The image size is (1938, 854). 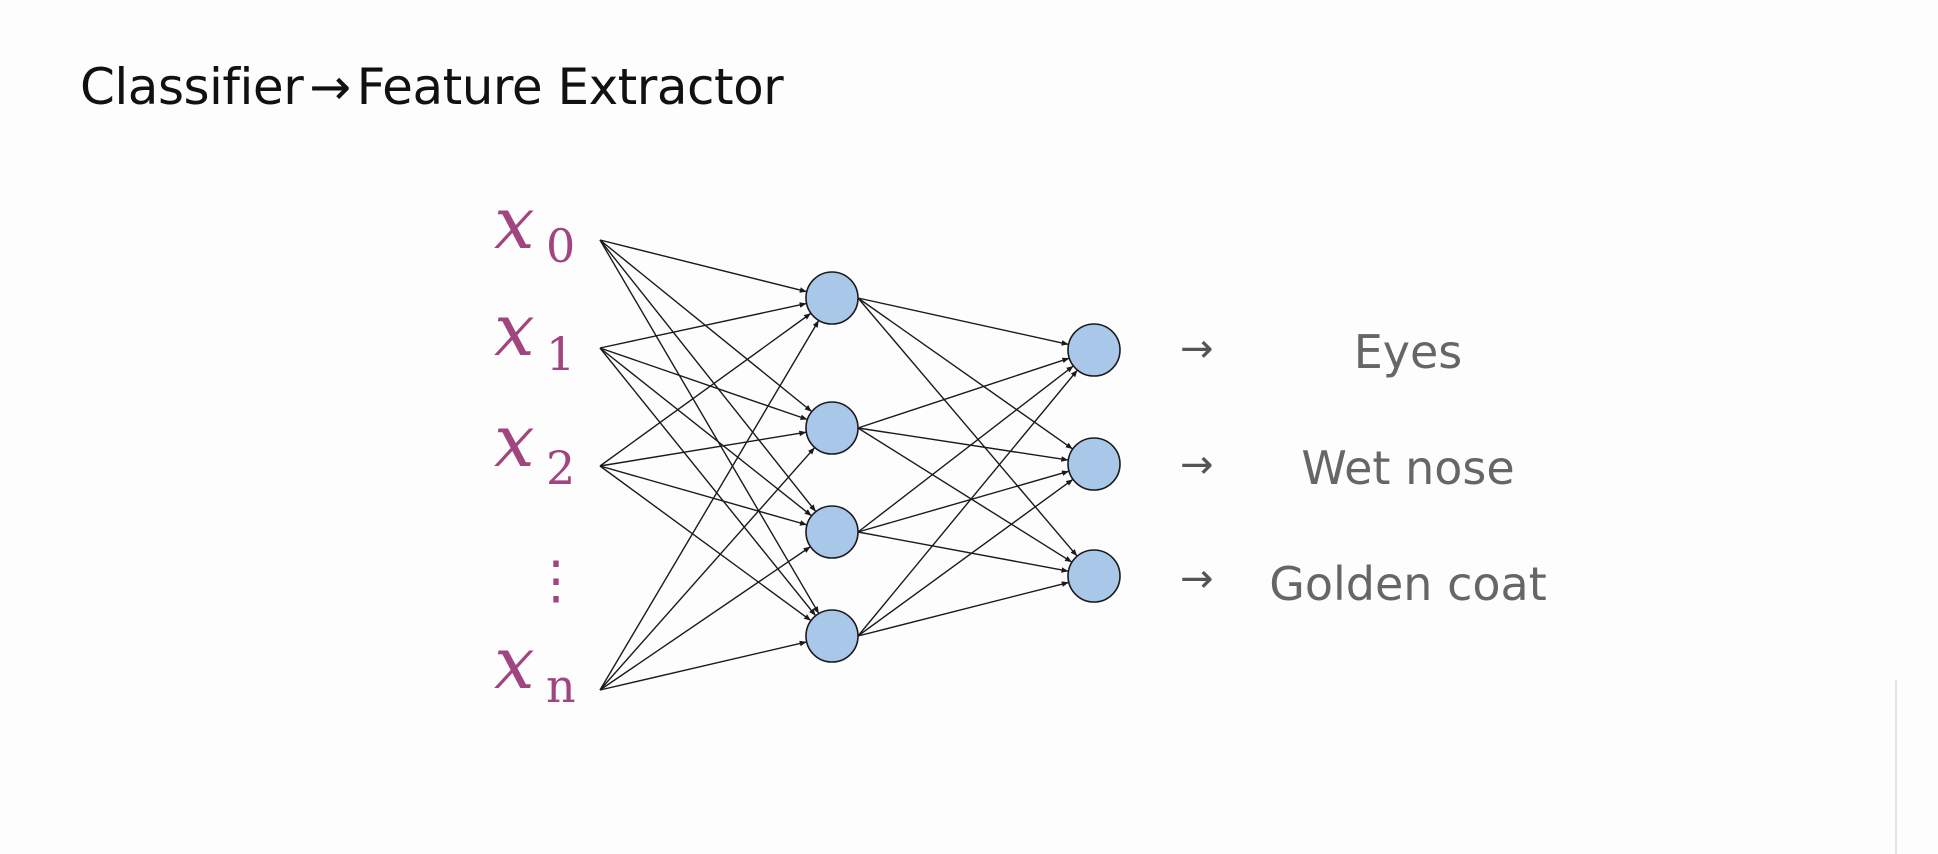 What do you see at coordinates (330, 87) in the screenshot?
I see `title-arrow-icon: →` at bounding box center [330, 87].